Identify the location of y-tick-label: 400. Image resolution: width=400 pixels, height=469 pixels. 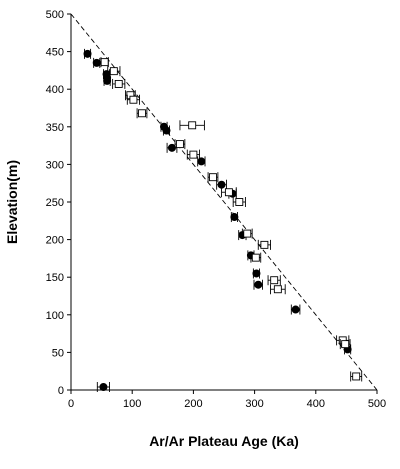
(55, 90).